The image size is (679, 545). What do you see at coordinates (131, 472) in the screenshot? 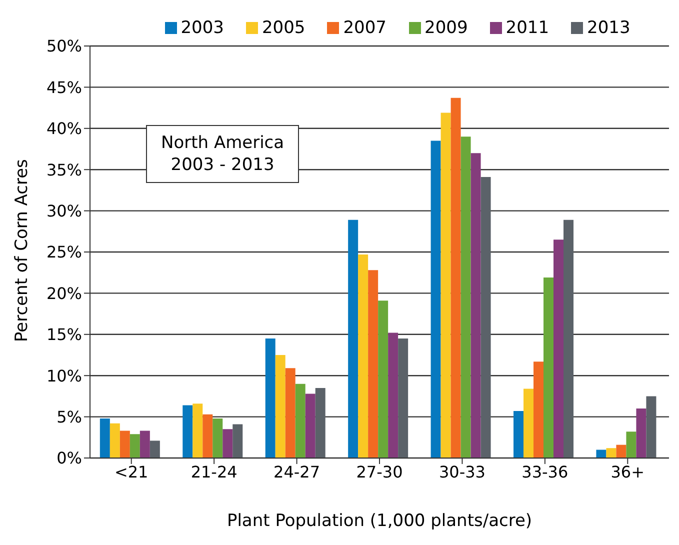
I see `x-tick-label: <21` at bounding box center [131, 472].